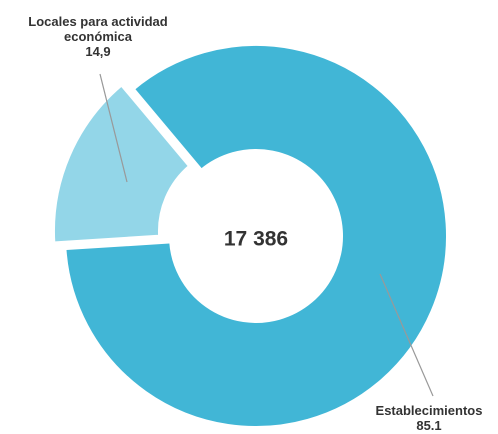 The image size is (498, 434). I want to click on center-label: 17 386, so click(256, 239).